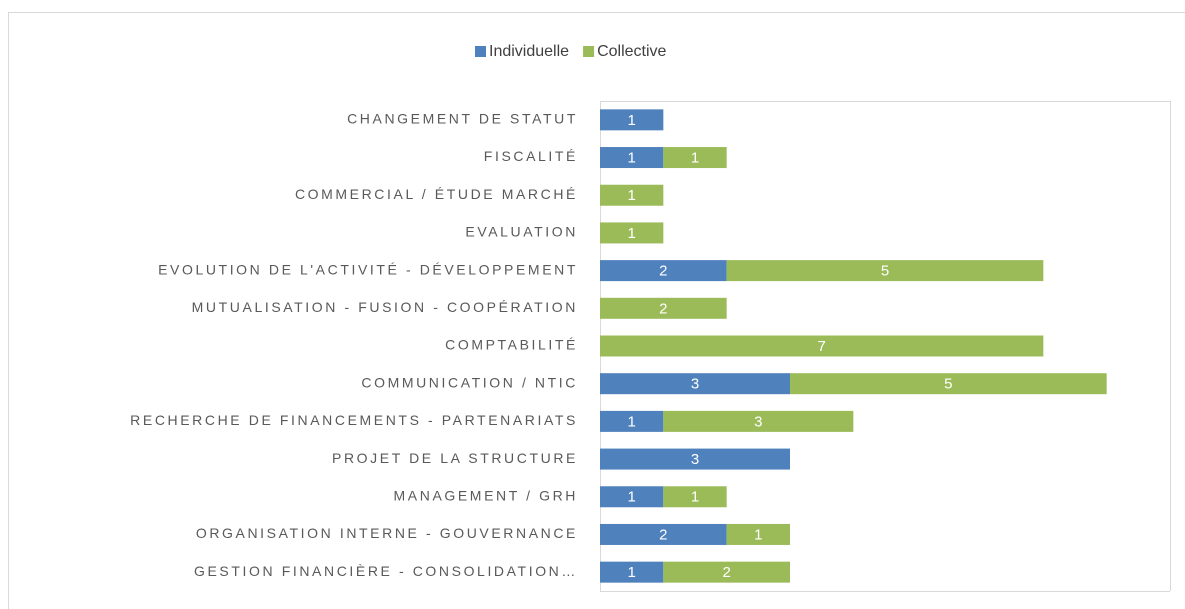 This screenshot has height=609, width=1185. What do you see at coordinates (521, 232) in the screenshot?
I see `category-label: EVALUATION` at bounding box center [521, 232].